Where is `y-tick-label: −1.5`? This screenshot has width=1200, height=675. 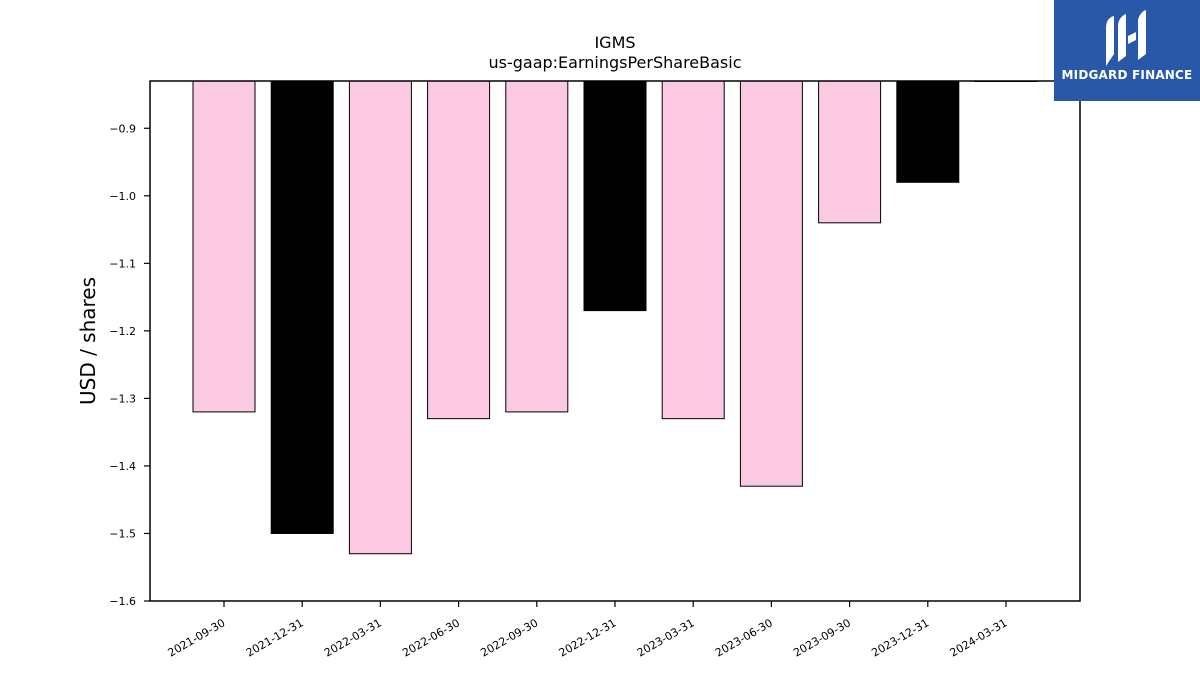
y-tick-label: −1.5 is located at coordinates (122, 533).